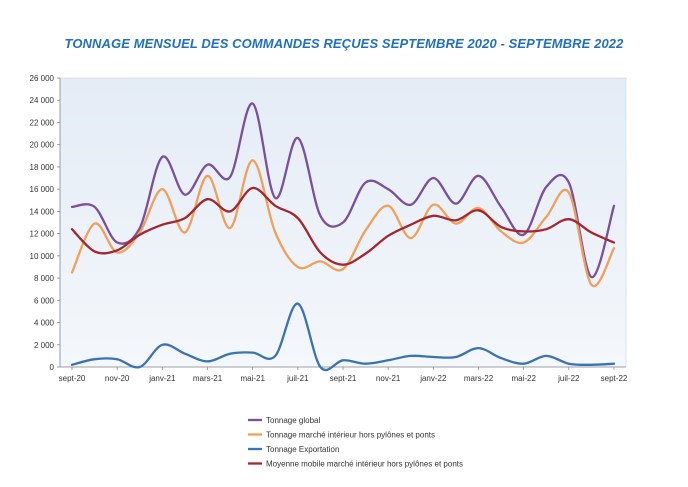 The height and width of the screenshot is (487, 688). I want to click on y-tick-label: 20 000, so click(42, 145).